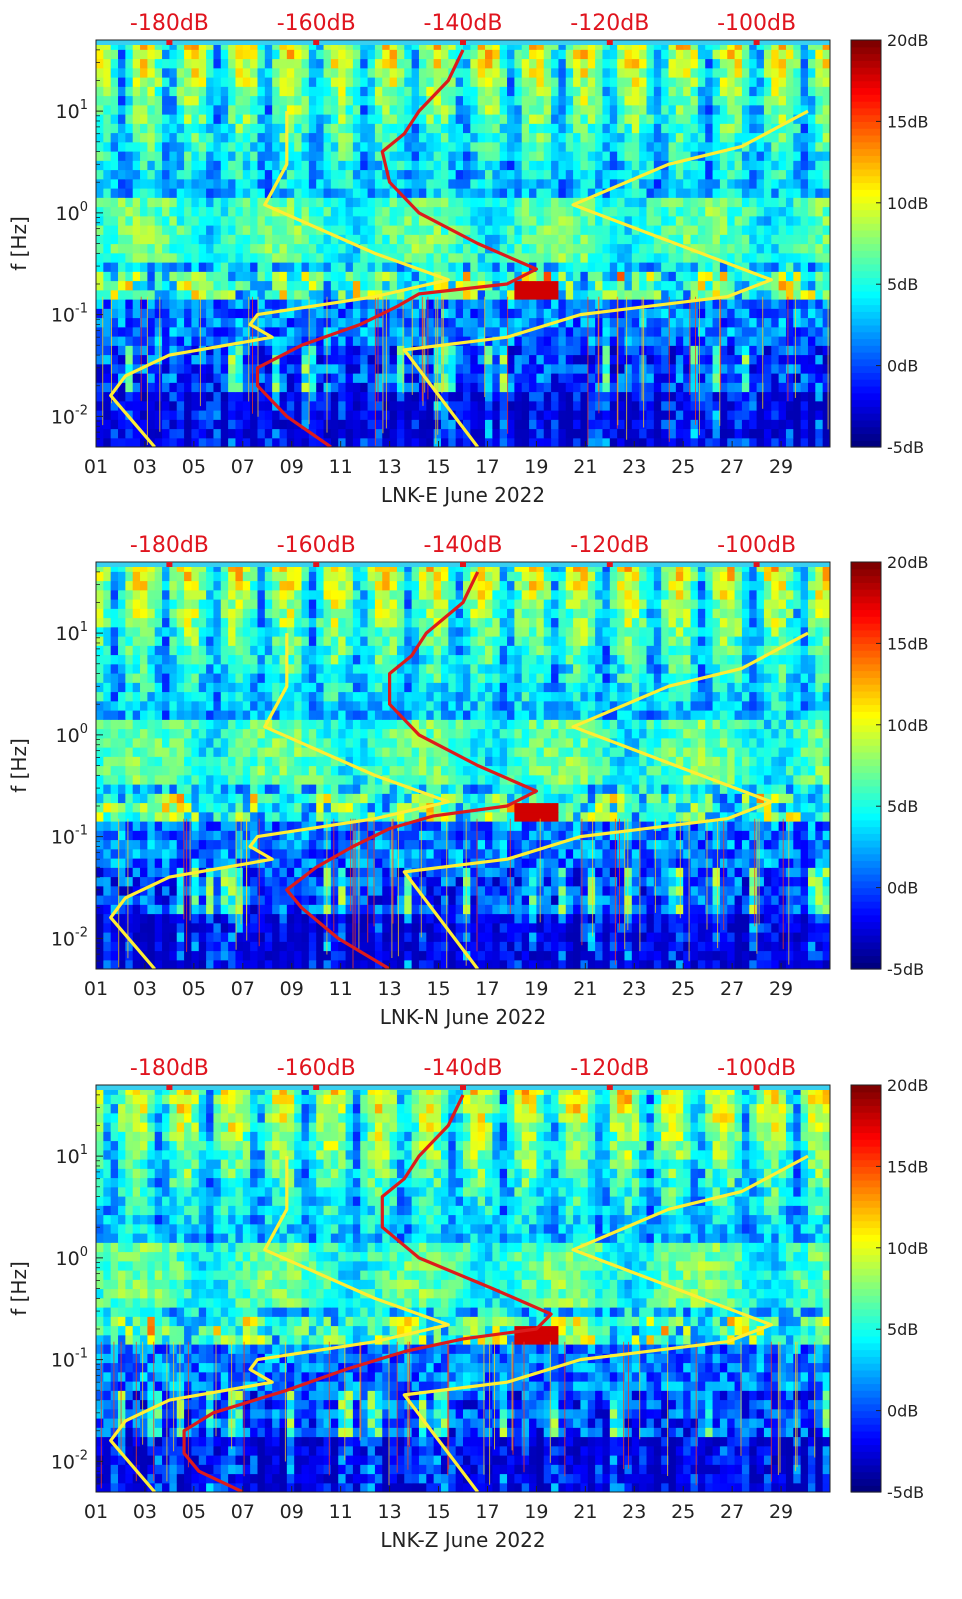 Image resolution: width=962 pixels, height=1599 pixels. Describe the element at coordinates (902, 1329) in the screenshot. I see `colorbar-label: 5dB` at that location.